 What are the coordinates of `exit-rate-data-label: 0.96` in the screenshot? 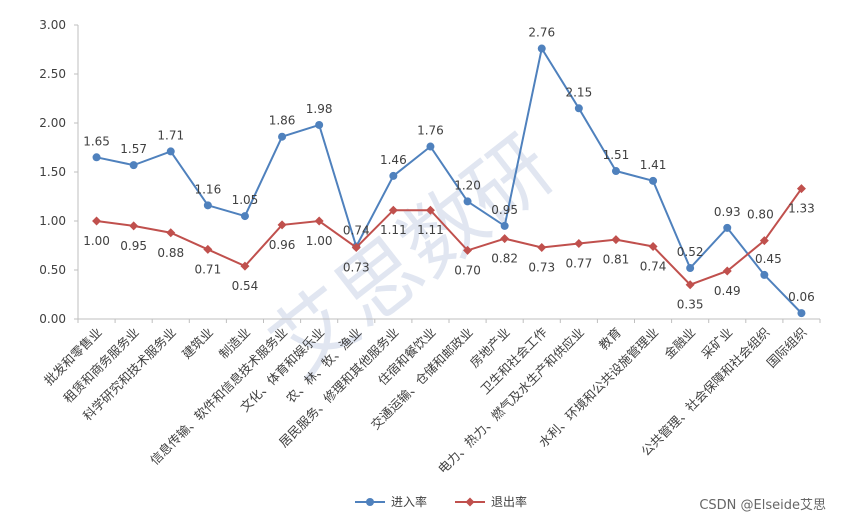 It's located at (282, 245).